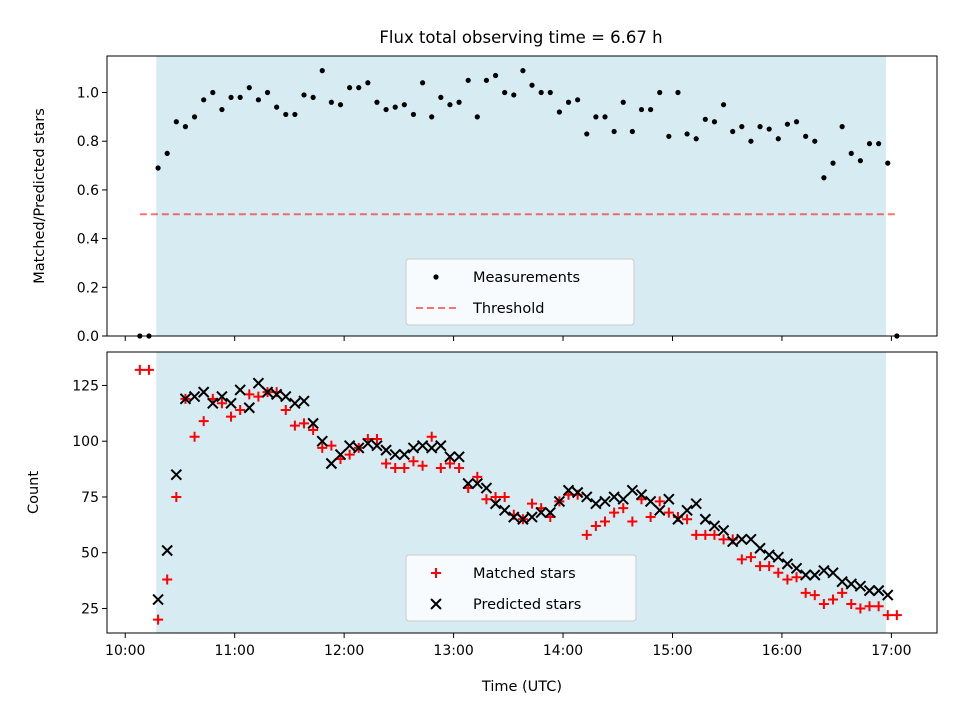 This screenshot has height=720, width=960. What do you see at coordinates (436, 573) in the screenshot?
I see `legend-marker` at bounding box center [436, 573].